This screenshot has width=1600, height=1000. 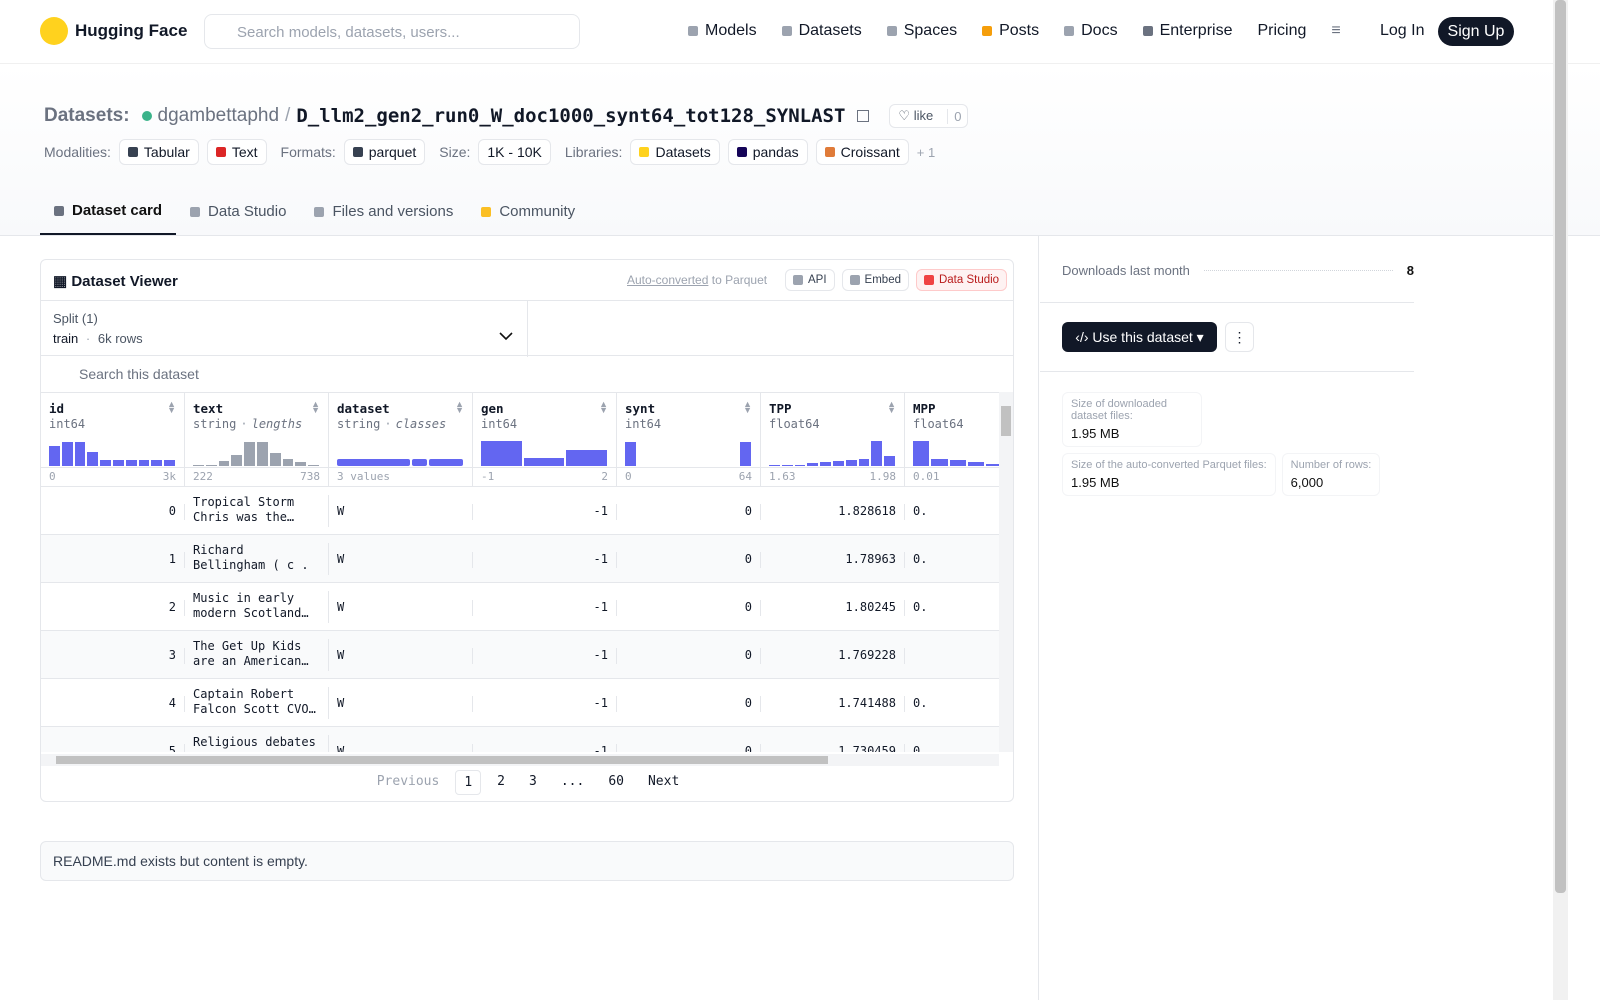 What do you see at coordinates (821, 31) in the screenshot?
I see `nav-link: Datasets` at bounding box center [821, 31].